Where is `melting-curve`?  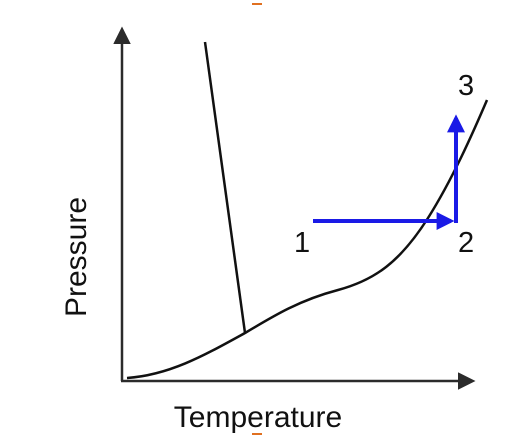 melting-curve is located at coordinates (225, 187).